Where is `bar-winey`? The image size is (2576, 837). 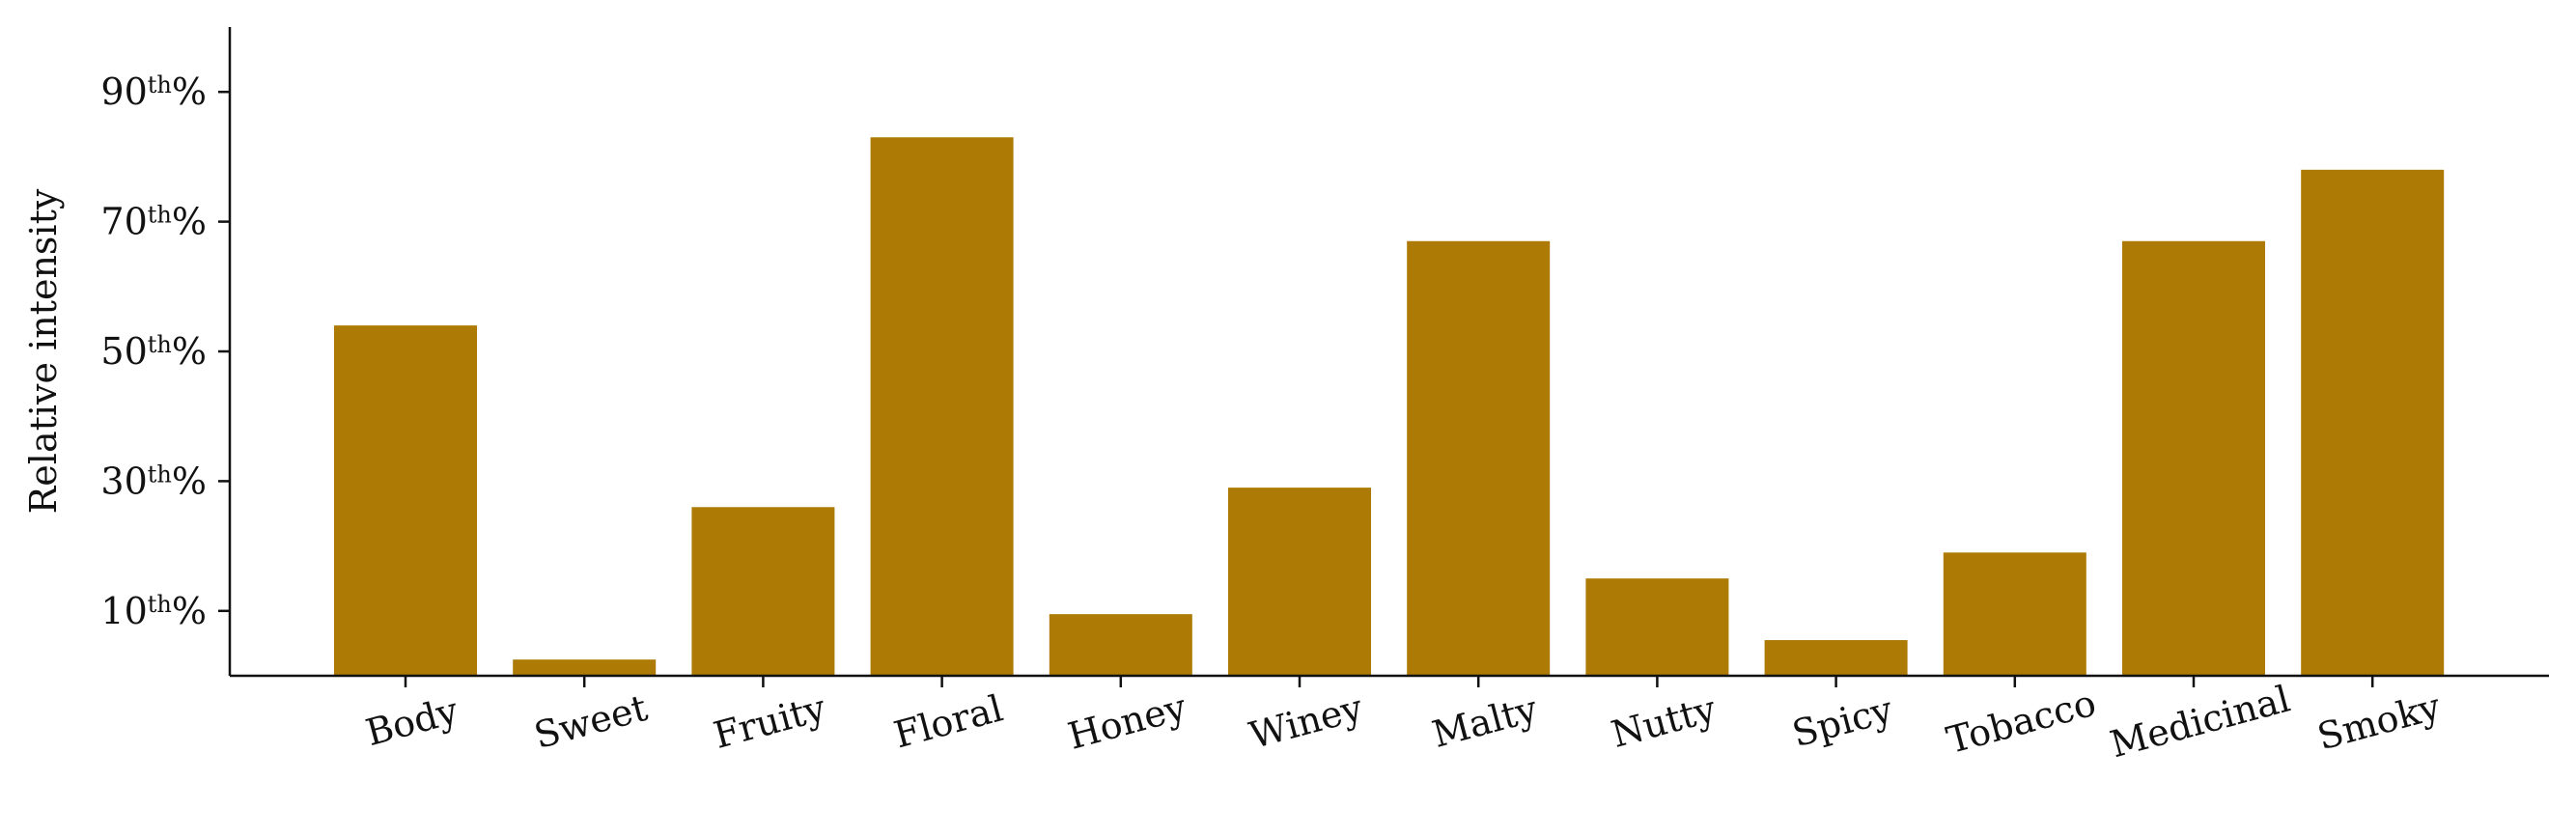 bar-winey is located at coordinates (1300, 582).